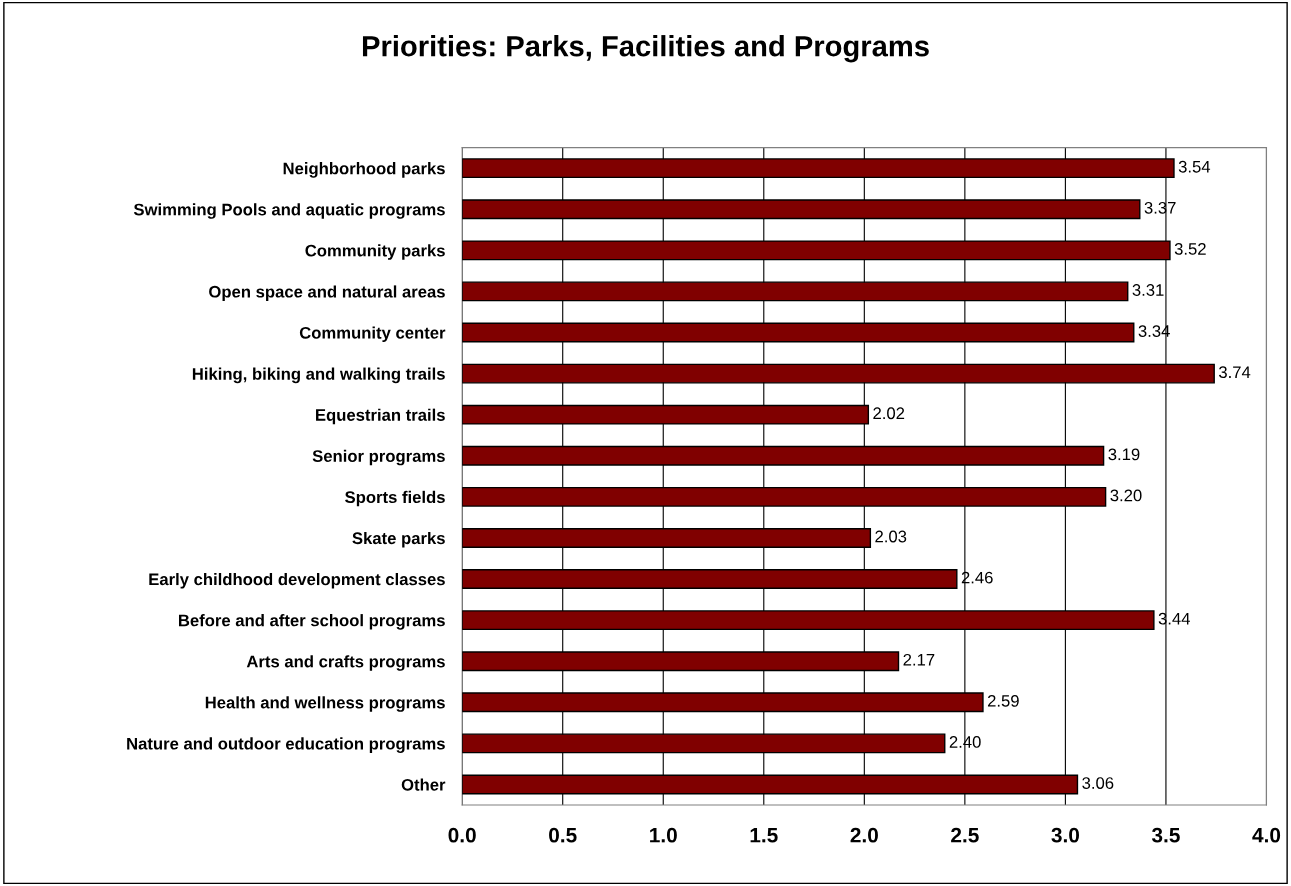 Image resolution: width=1291 pixels, height=886 pixels. I want to click on data-label: 3.19, so click(1124, 454).